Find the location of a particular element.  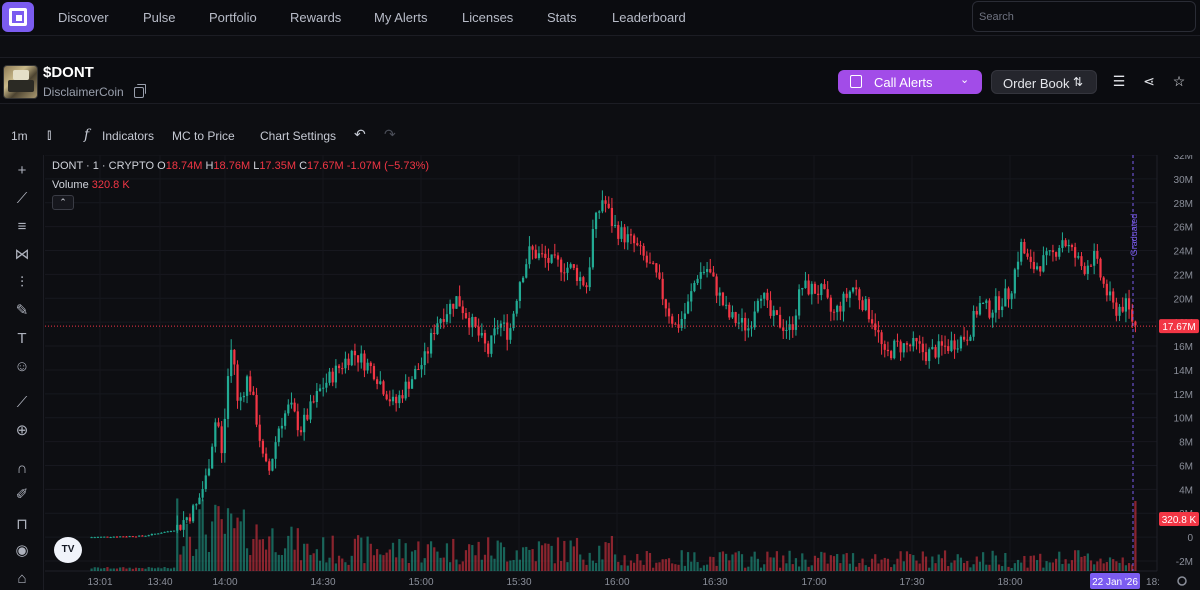

lock-icon: ⊓ is located at coordinates (22, 524).